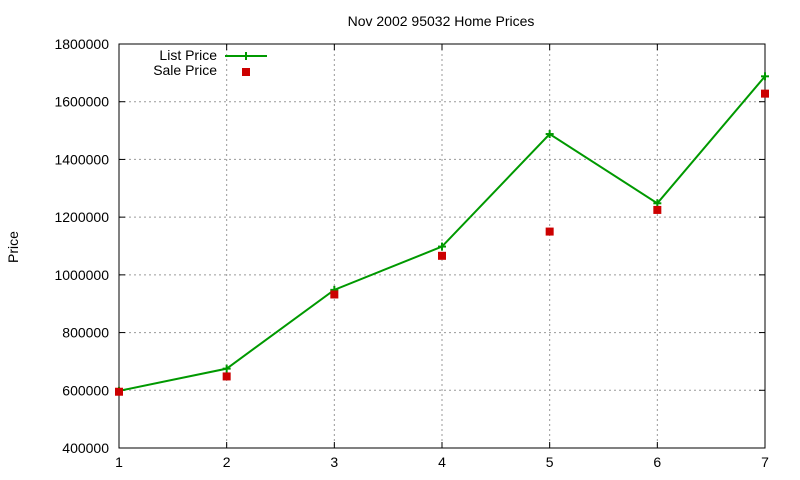  I want to click on y-tick-label: 1600000, so click(81, 102).